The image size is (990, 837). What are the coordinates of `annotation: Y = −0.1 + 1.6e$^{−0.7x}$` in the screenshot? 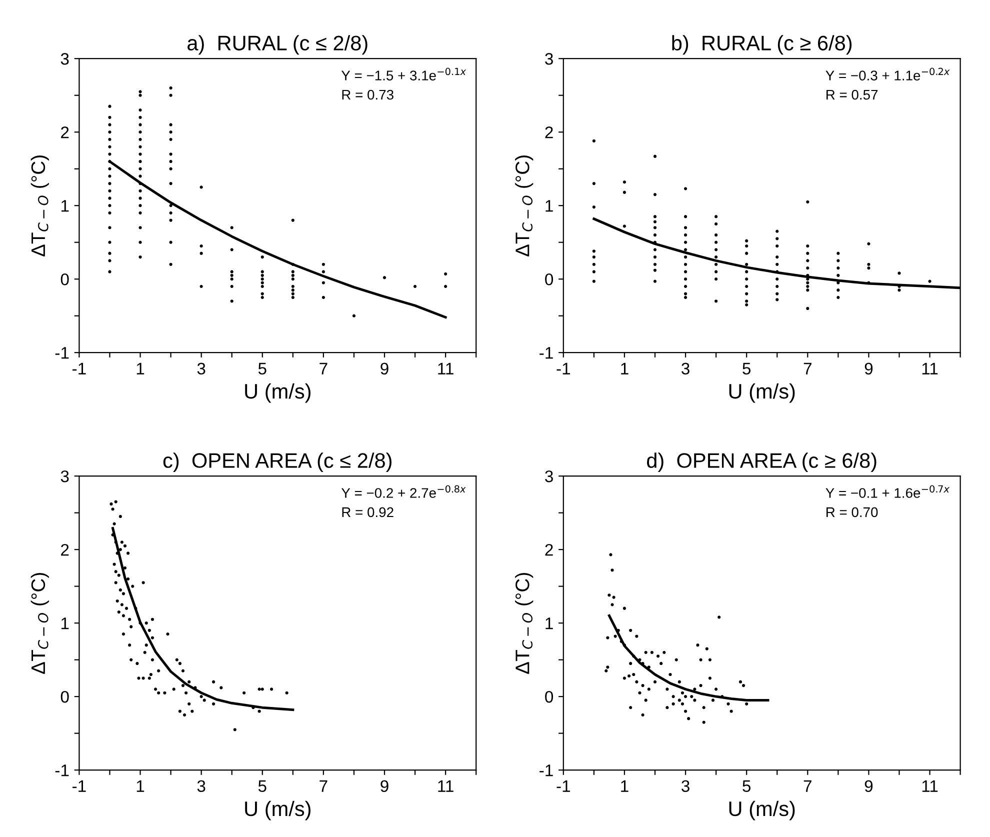 It's located at (888, 491).